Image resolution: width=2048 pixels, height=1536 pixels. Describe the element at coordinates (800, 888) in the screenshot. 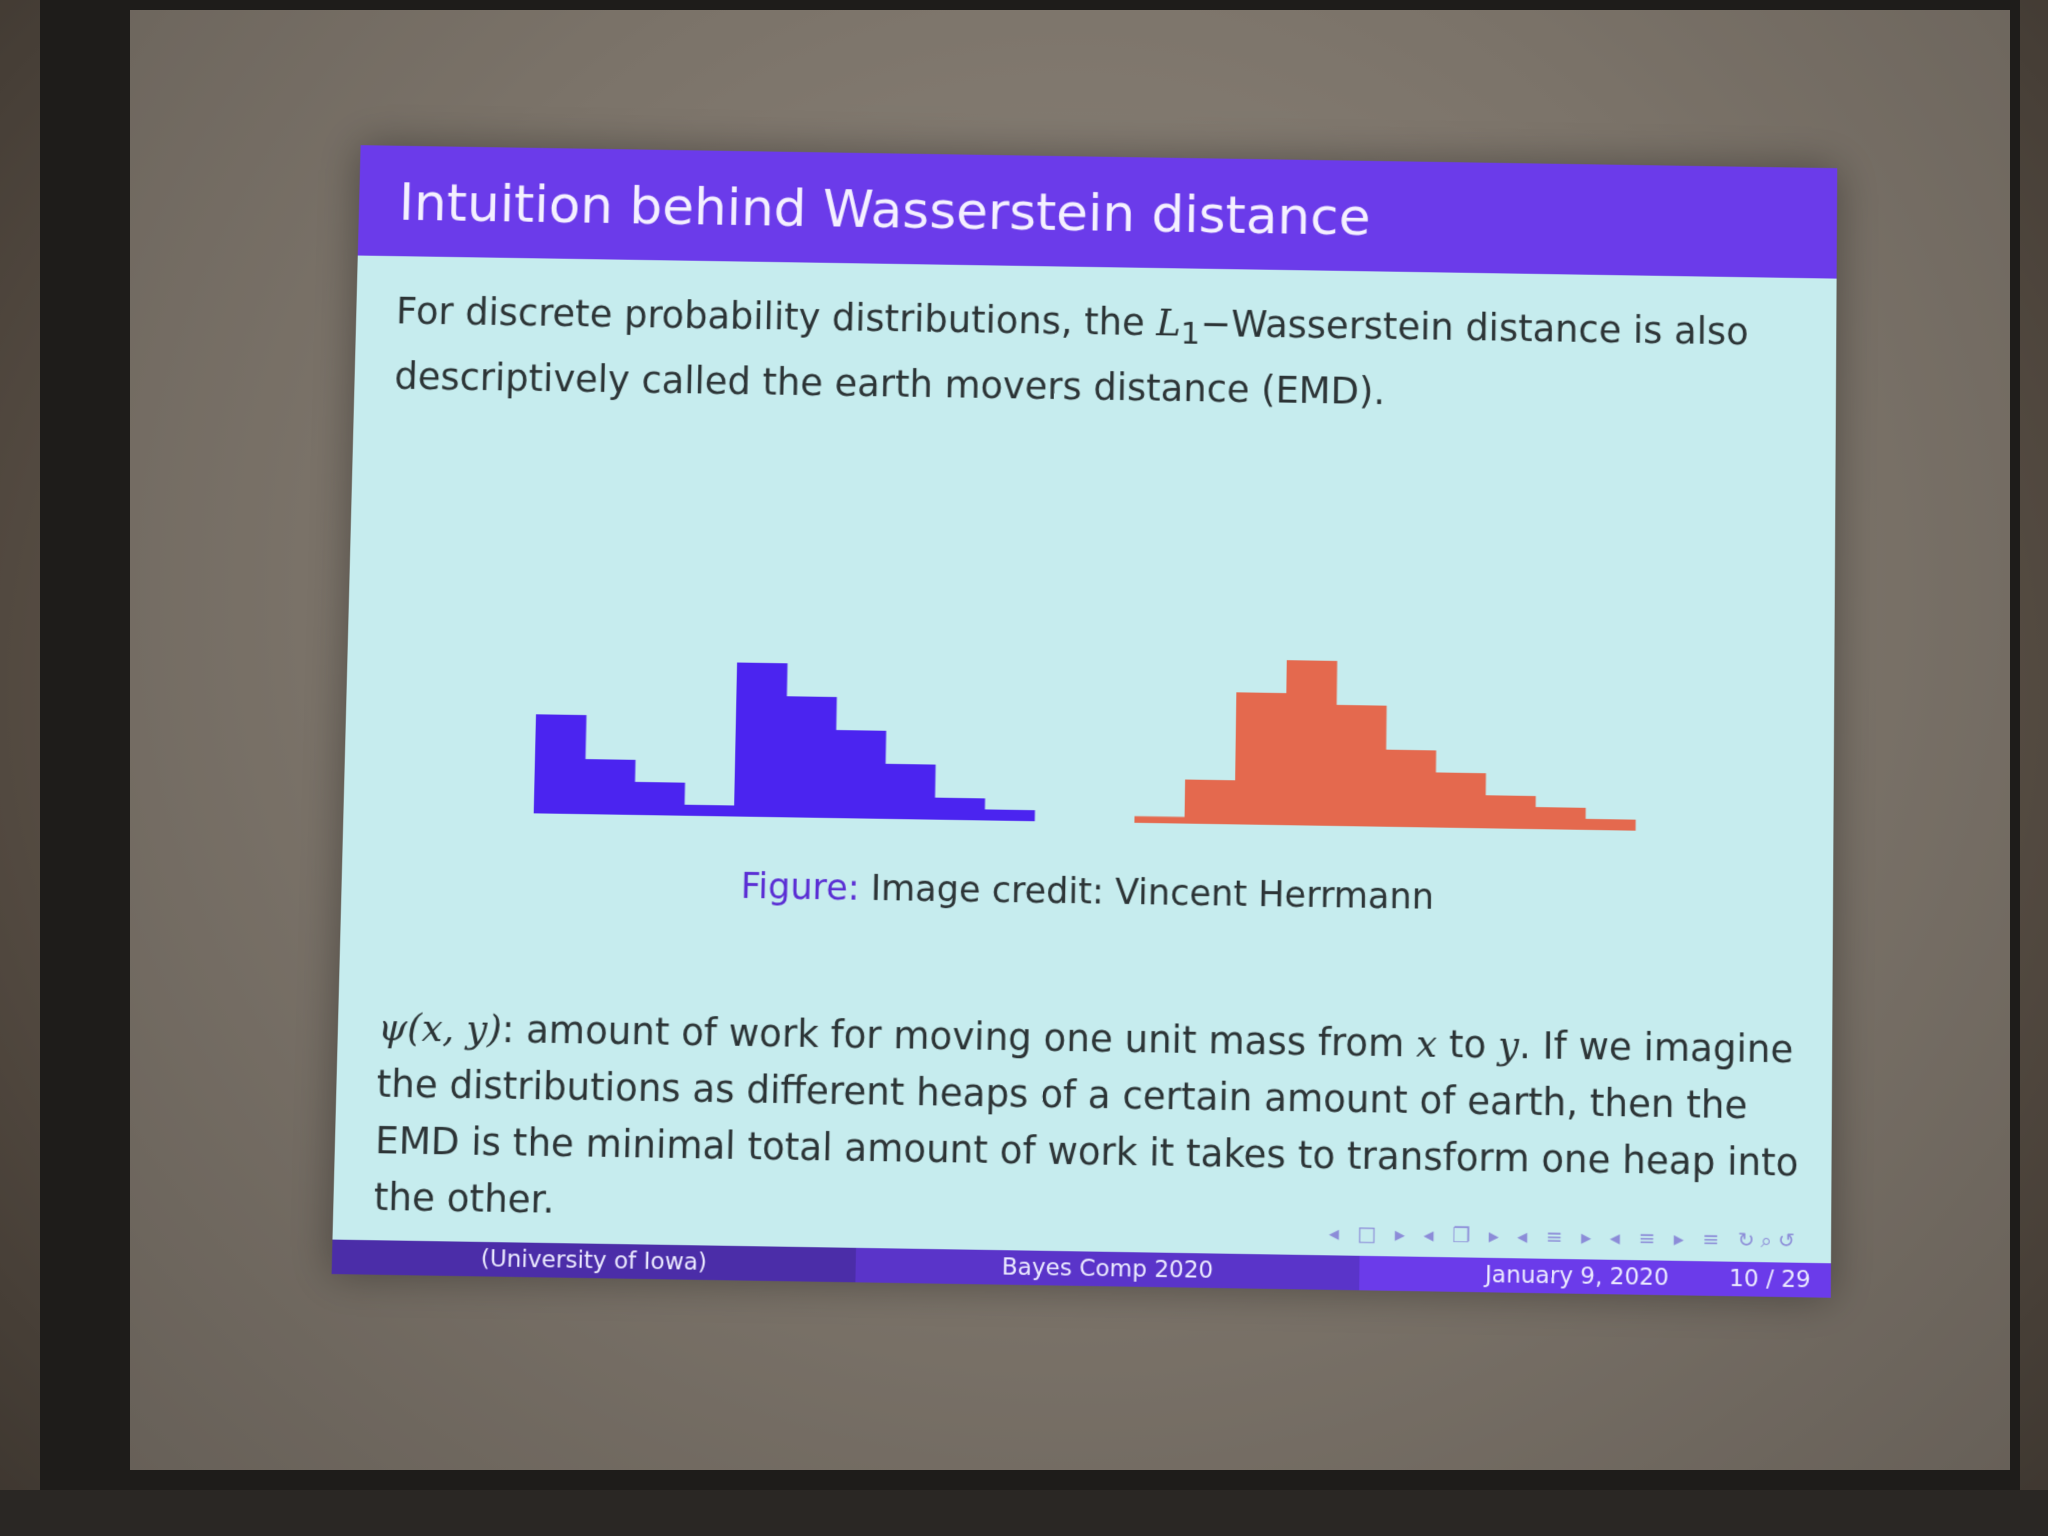

I see `caption-label: Figure:` at that location.